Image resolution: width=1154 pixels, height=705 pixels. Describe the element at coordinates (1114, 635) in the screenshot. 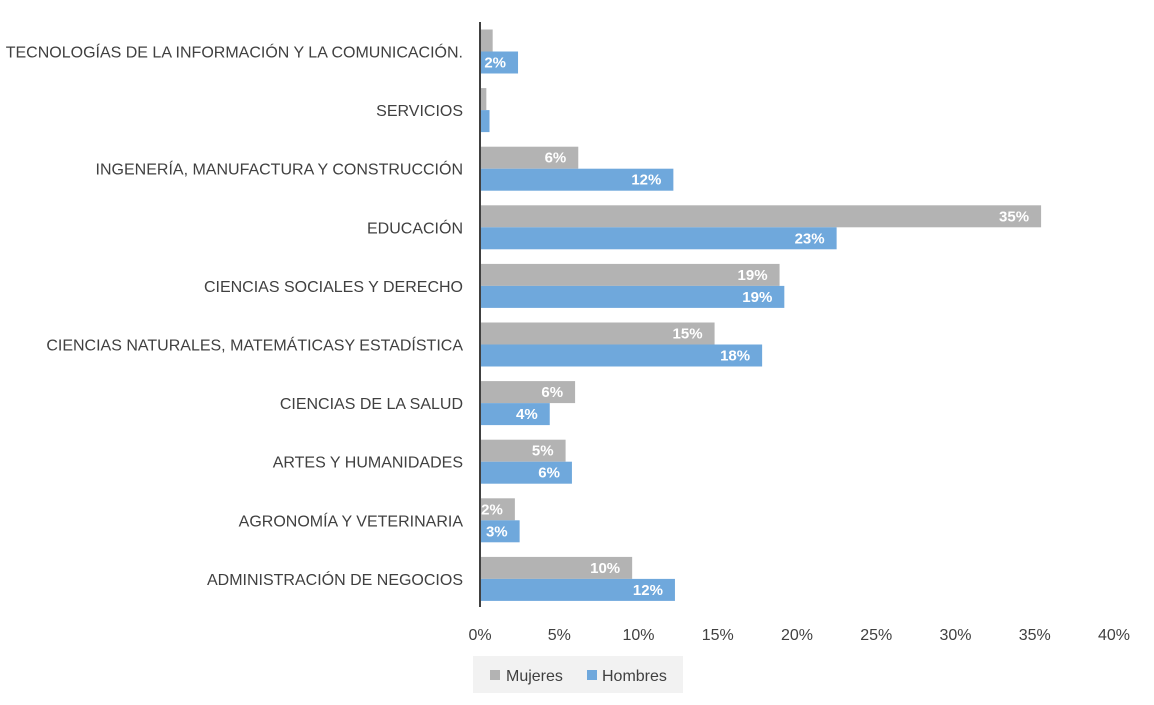

I see `x-tick-label: 40%` at that location.